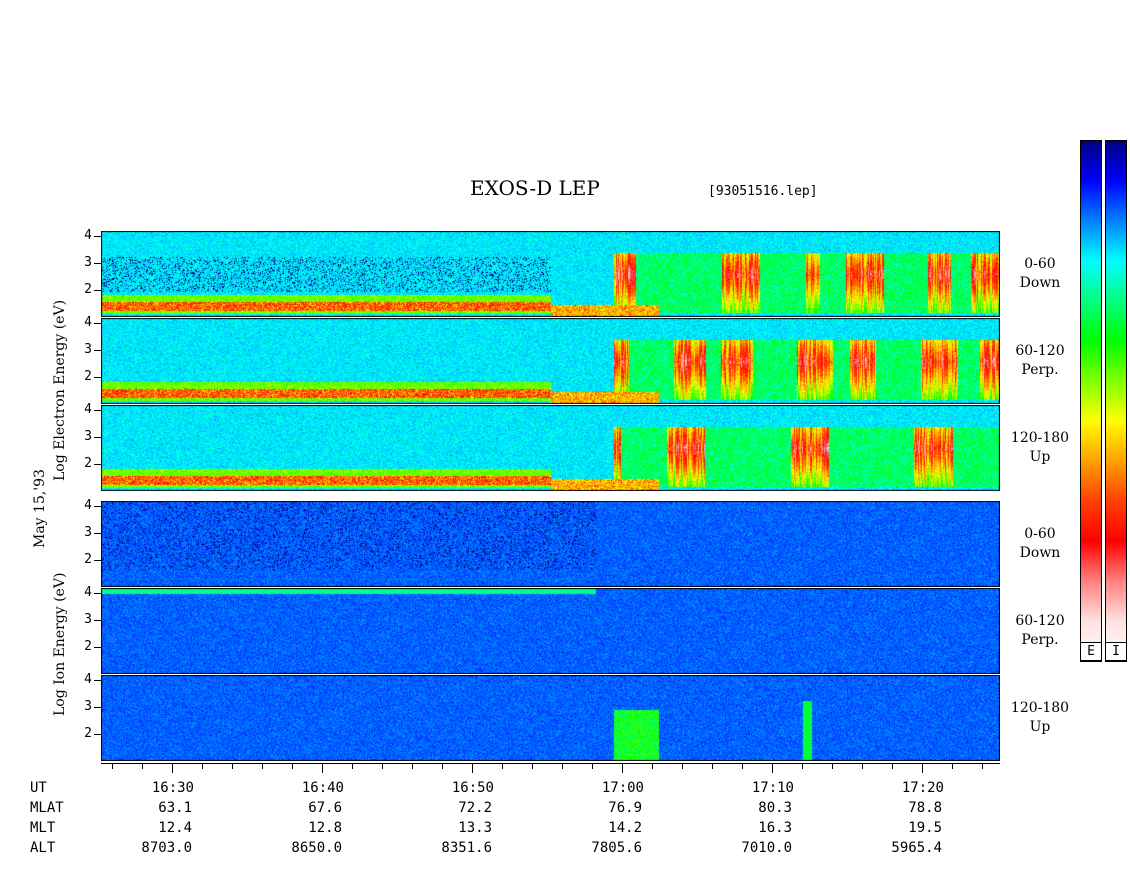 This screenshot has width=1130, height=875. Describe the element at coordinates (625, 808) in the screenshot. I see `table-cell-mlat: 76.9` at that location.